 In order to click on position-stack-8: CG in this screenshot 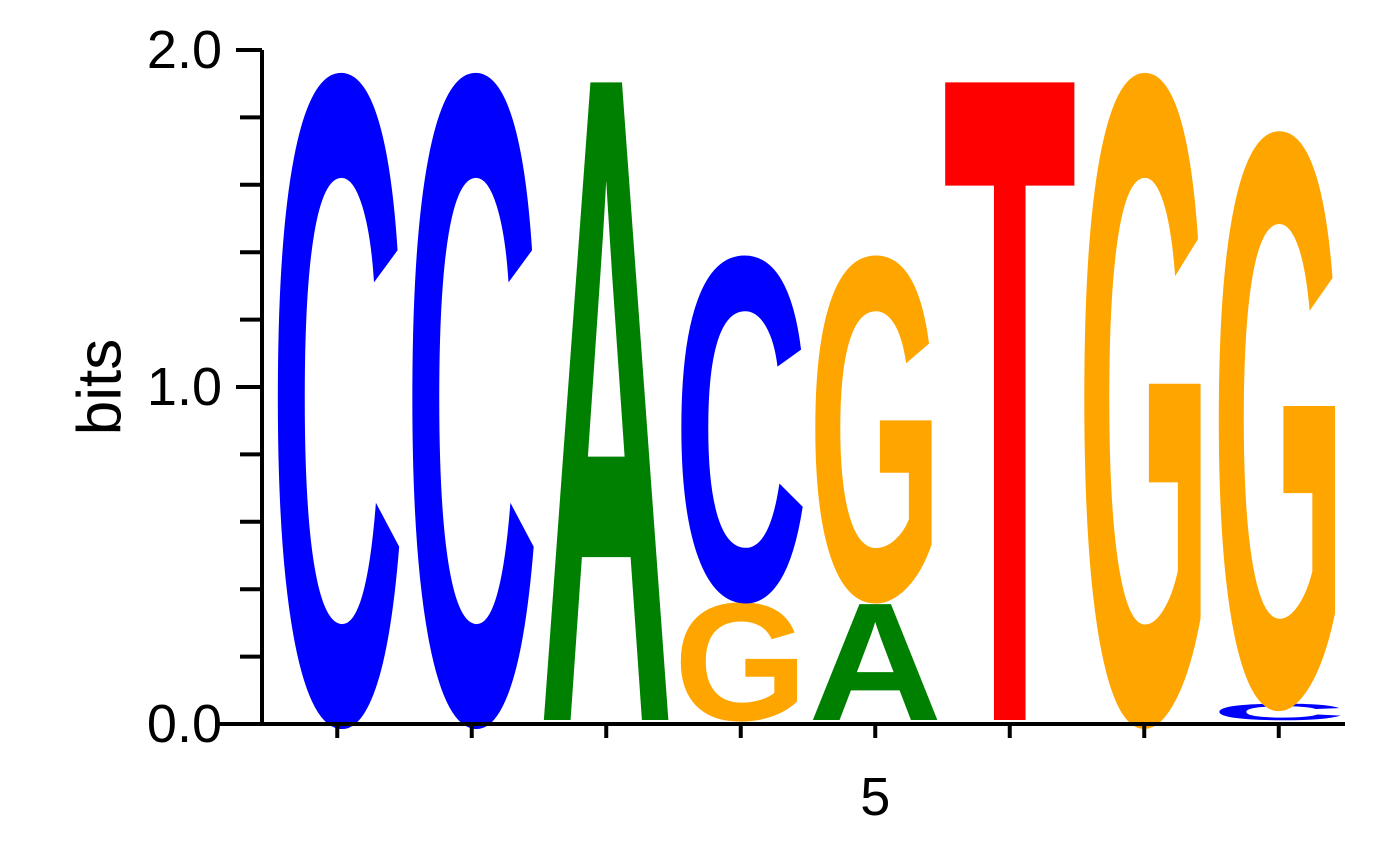, I will do `click(1279, 421)`.